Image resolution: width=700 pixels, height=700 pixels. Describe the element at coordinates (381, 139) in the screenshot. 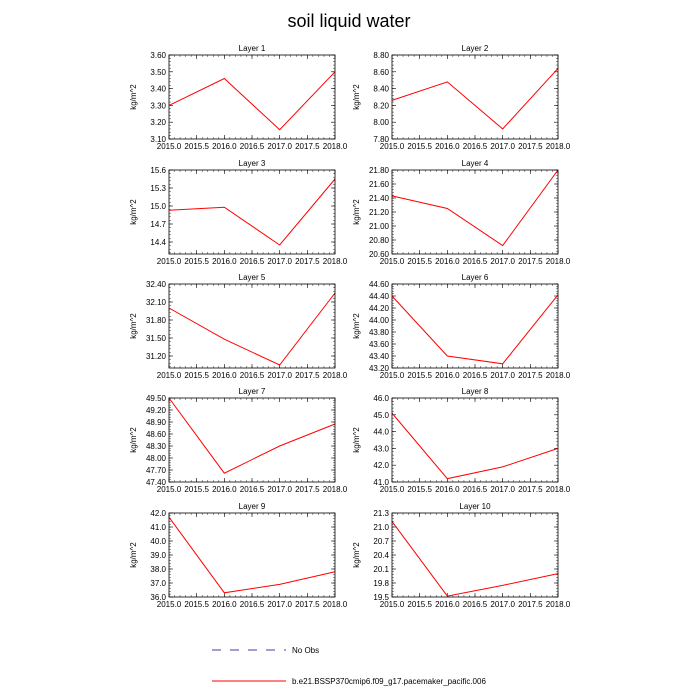

I see `y-tick-label: 7.80` at that location.